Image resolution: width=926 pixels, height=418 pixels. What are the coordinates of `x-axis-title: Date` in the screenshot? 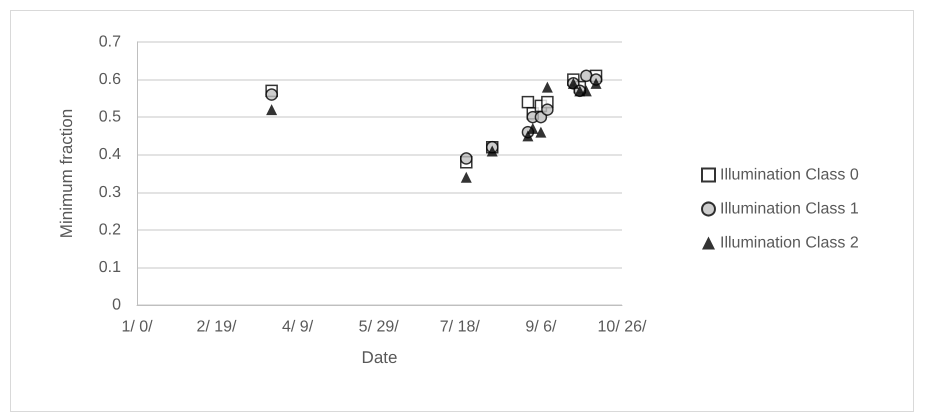 It's located at (380, 357).